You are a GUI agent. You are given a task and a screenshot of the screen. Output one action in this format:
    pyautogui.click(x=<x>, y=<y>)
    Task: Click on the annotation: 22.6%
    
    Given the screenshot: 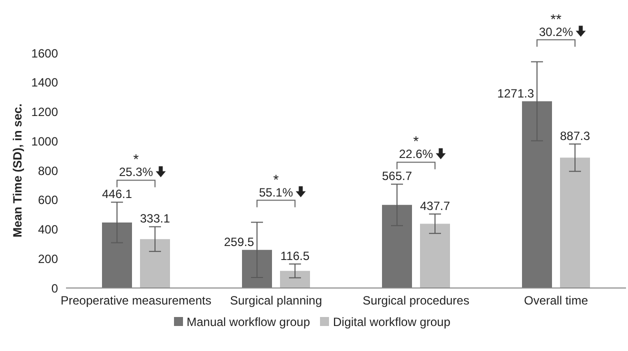 What is the action you would take?
    pyautogui.click(x=416, y=154)
    